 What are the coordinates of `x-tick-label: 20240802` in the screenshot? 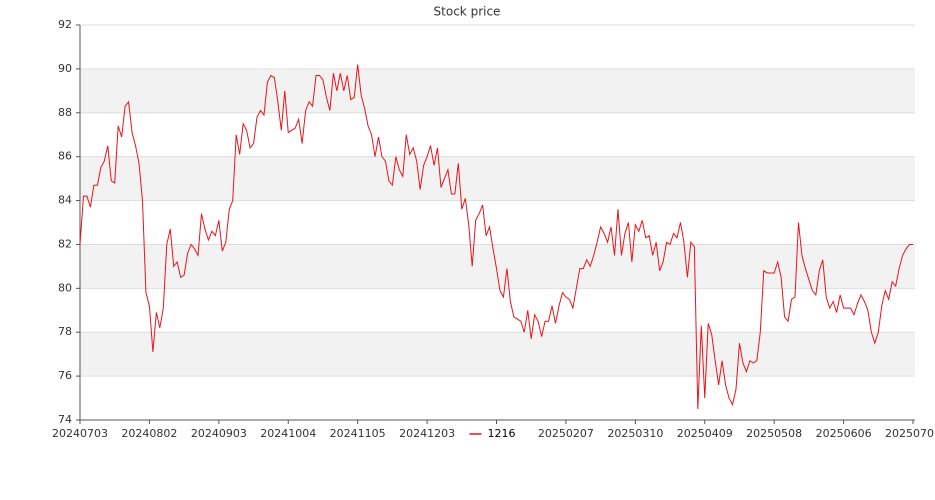 It's located at (149, 433).